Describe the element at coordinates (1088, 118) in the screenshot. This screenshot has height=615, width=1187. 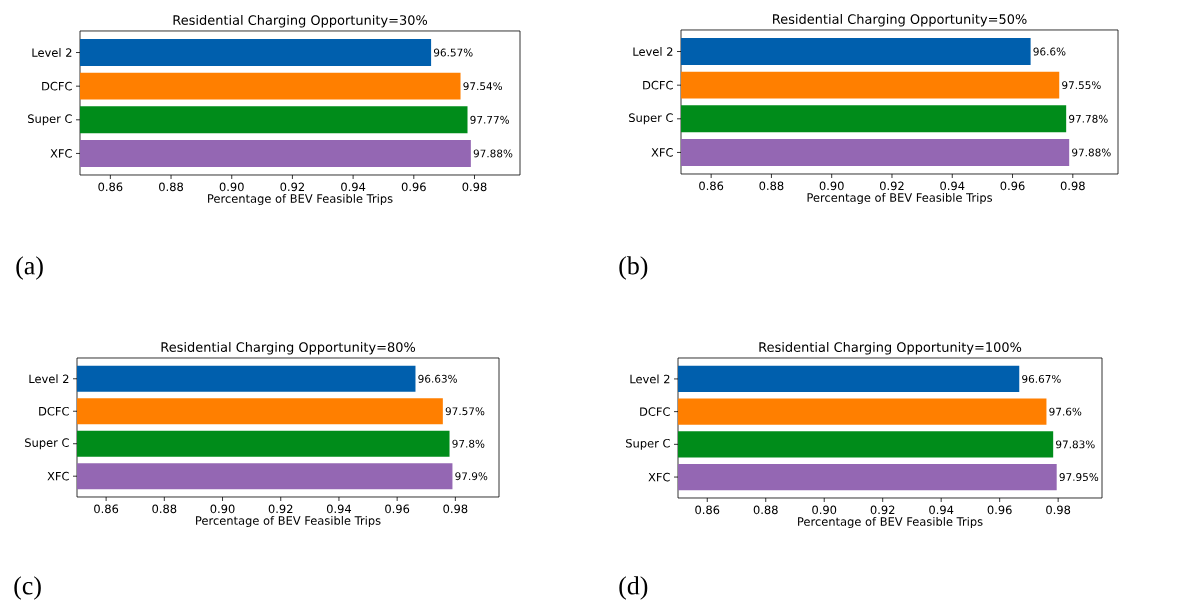
I see `data-label: 97.78%` at that location.